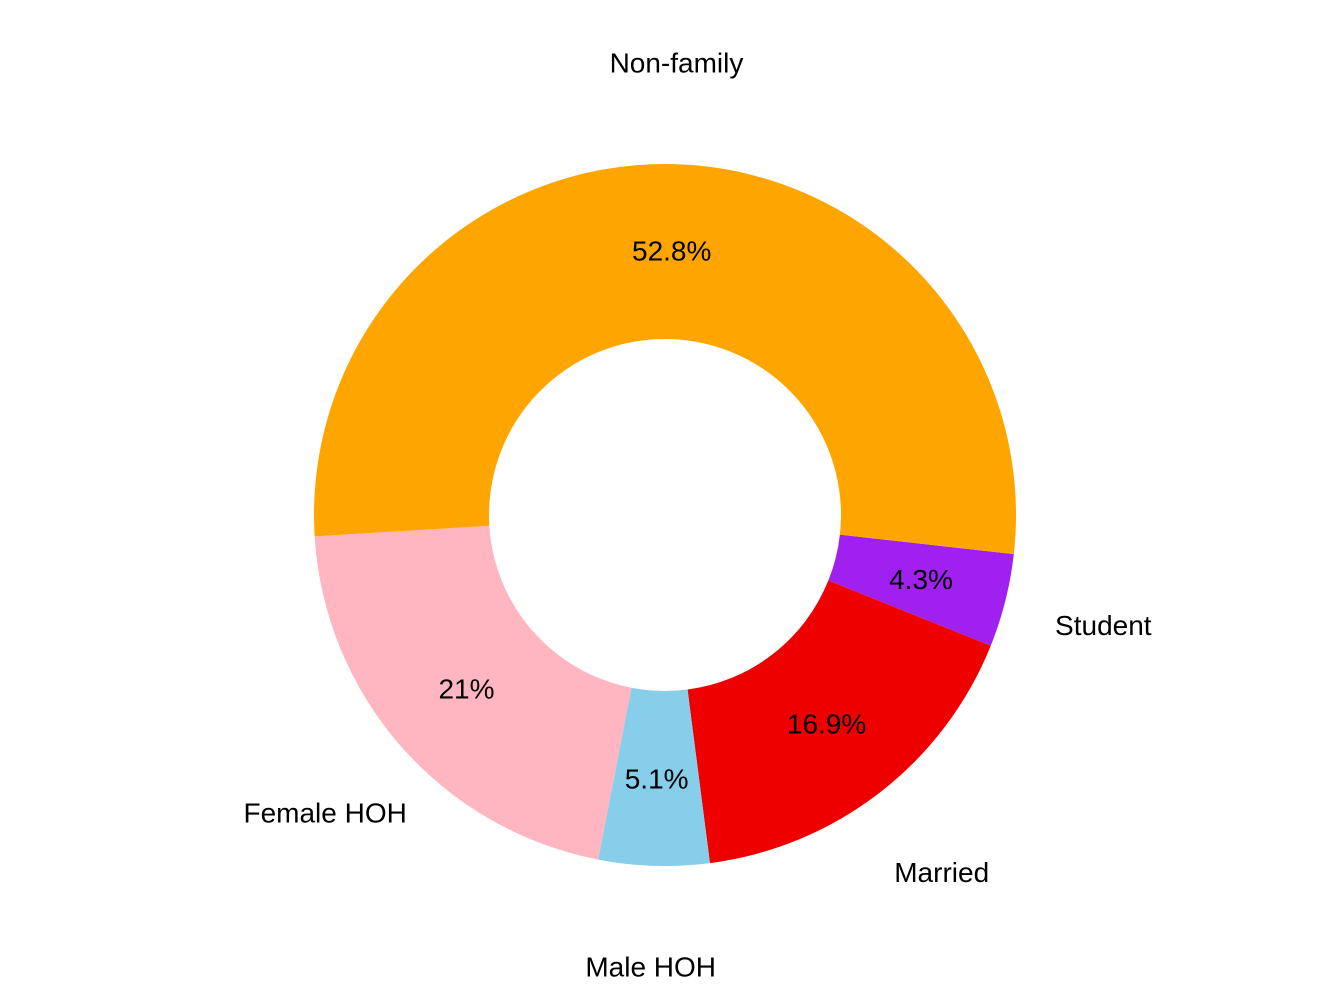 This screenshot has height=1008, width=1344. Describe the element at coordinates (657, 778) in the screenshot. I see `percent-label-male-hoh: 5.1%` at that location.